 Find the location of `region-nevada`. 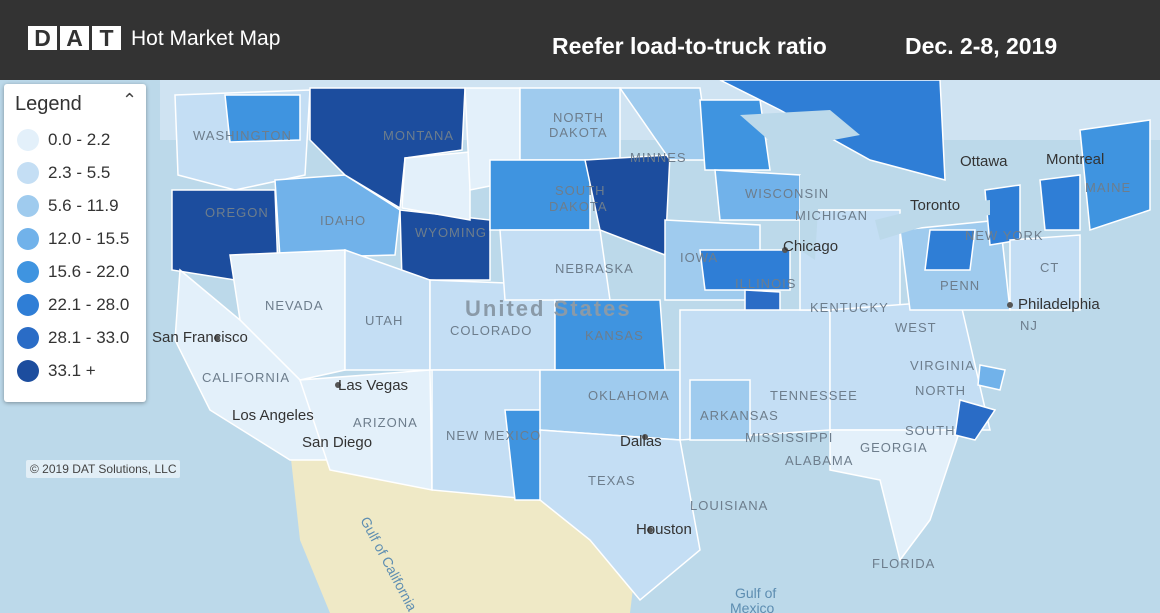

region-nevada is located at coordinates (287, 315).